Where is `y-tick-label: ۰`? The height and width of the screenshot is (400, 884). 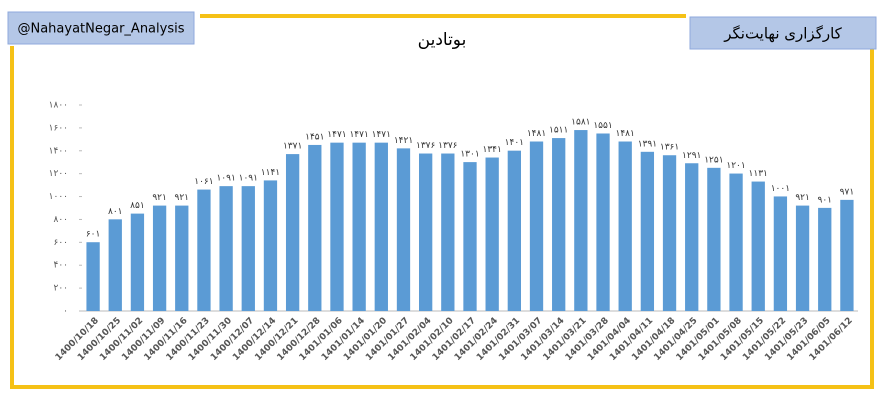
y-tick-label: ۰ is located at coordinates (65, 312).